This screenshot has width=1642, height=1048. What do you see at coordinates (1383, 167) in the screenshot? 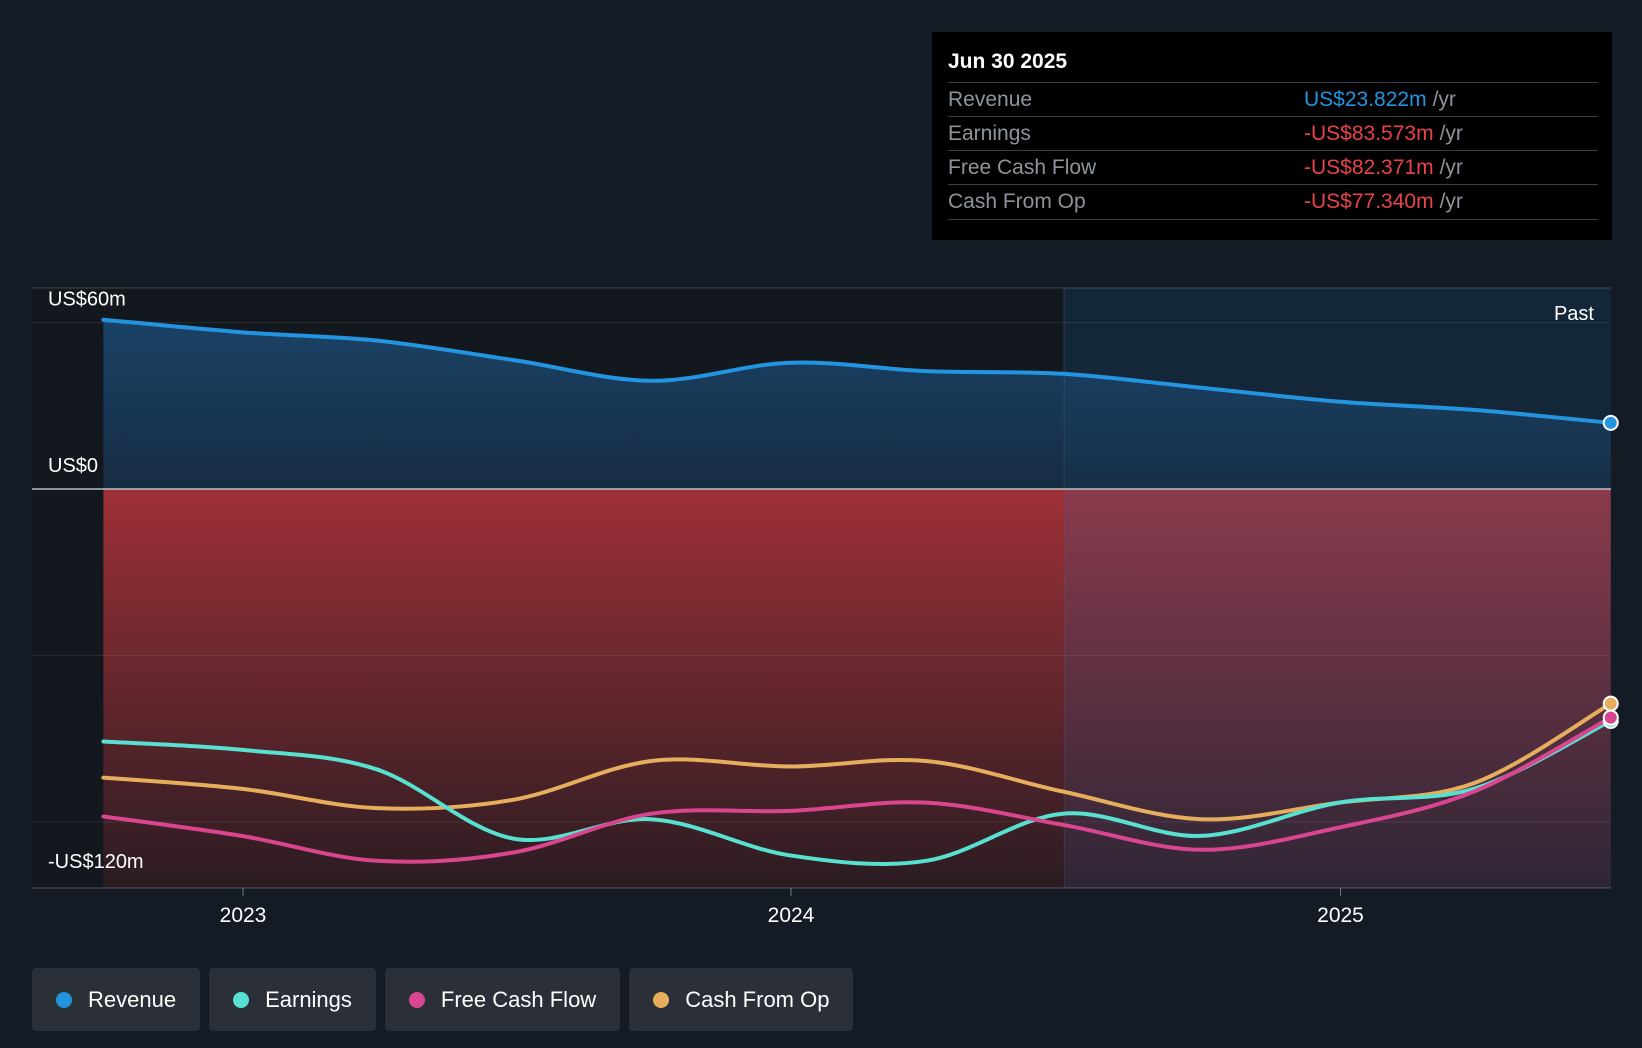
I see `tooltip-value: -US$82.371m/yr` at bounding box center [1383, 167].